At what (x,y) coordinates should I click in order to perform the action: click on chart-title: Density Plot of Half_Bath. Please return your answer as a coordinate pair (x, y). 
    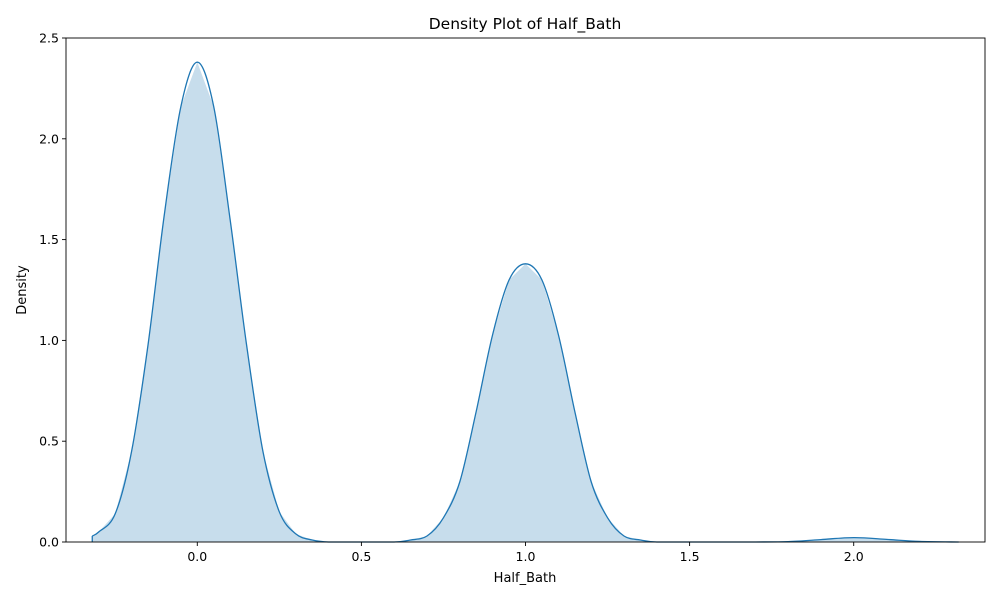
    Looking at the image, I should click on (525, 24).